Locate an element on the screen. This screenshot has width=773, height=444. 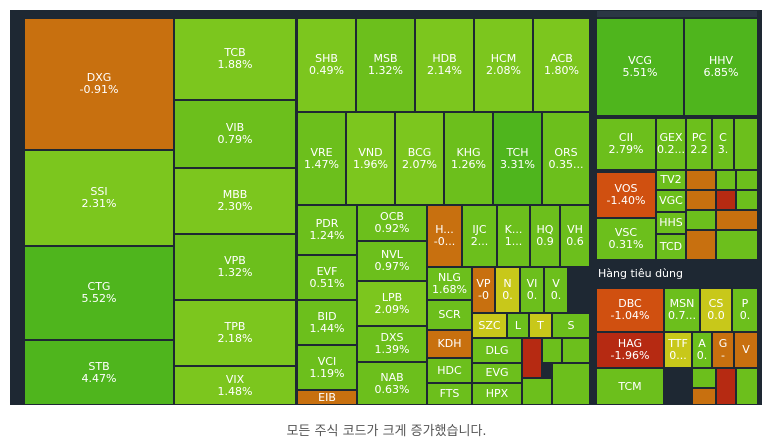
stock-change: 2.30% is located at coordinates (235, 206).